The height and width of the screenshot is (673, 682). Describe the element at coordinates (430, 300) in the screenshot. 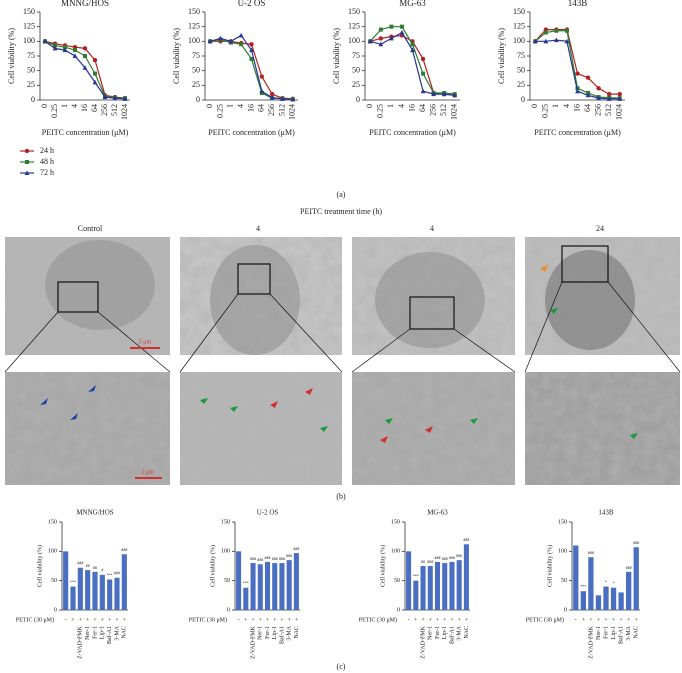

I see `cell` at that location.